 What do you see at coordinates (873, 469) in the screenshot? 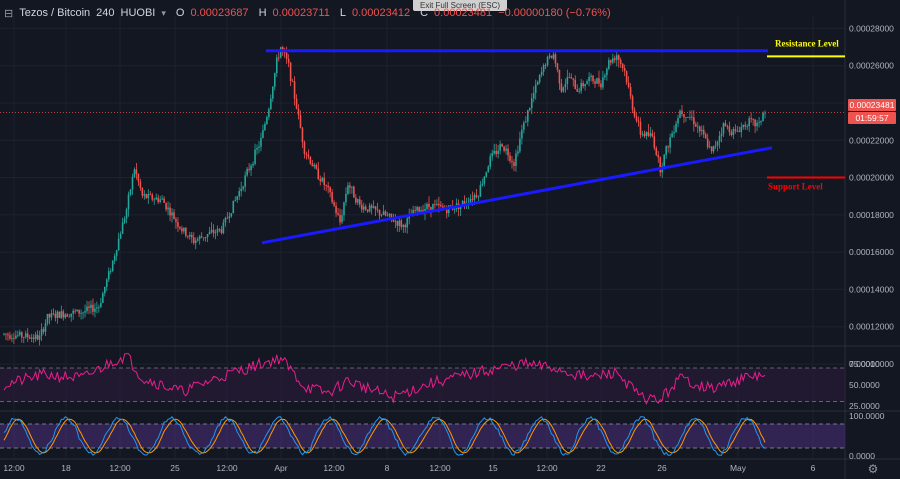
I see `gear-icon: ⚙` at bounding box center [873, 469].